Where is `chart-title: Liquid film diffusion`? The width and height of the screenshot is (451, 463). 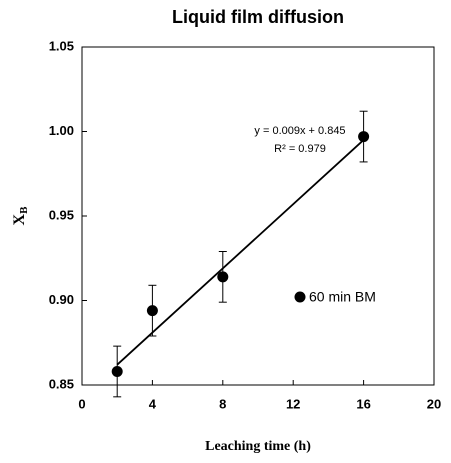 chart-title: Liquid film diffusion is located at coordinates (258, 17).